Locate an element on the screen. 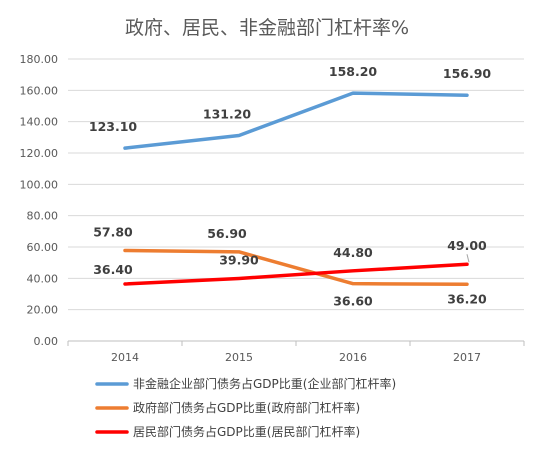  data-label: 156.90 is located at coordinates (467, 73).